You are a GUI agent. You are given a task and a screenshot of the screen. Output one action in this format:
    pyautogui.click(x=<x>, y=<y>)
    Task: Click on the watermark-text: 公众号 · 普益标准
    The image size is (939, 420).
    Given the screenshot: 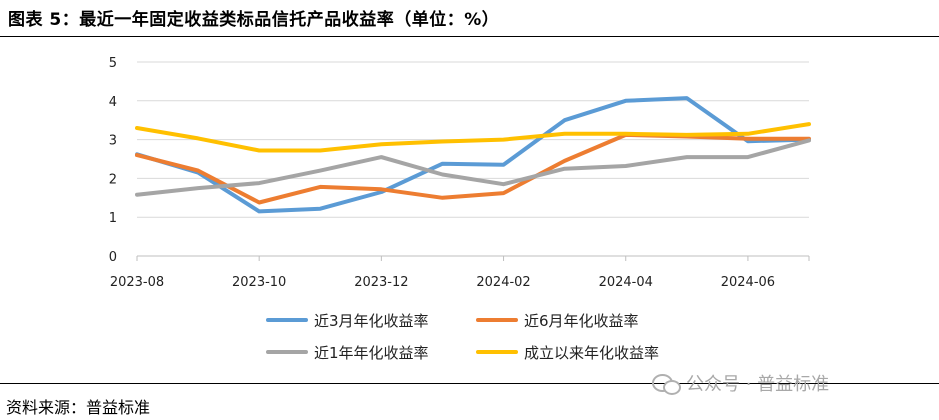 What is the action you would take?
    pyautogui.click(x=758, y=384)
    